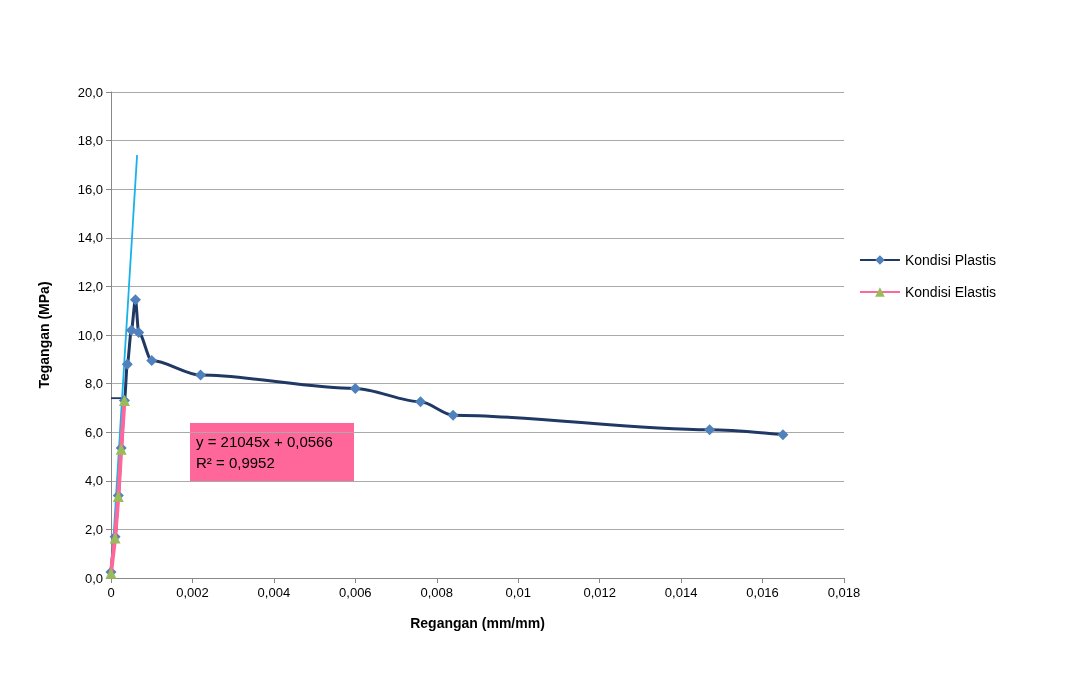 This screenshot has width=1086, height=675. Describe the element at coordinates (599, 592) in the screenshot. I see `x-tick-label: 0,012` at that location.